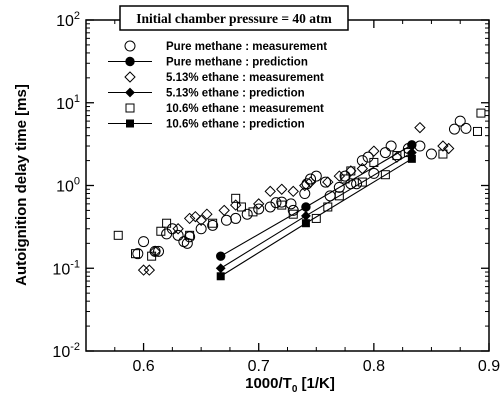 This screenshot has width=502, height=401. What do you see at coordinates (21, 185) in the screenshot?
I see `y-axis-label: Autoignition delay time [ms]` at bounding box center [21, 185].